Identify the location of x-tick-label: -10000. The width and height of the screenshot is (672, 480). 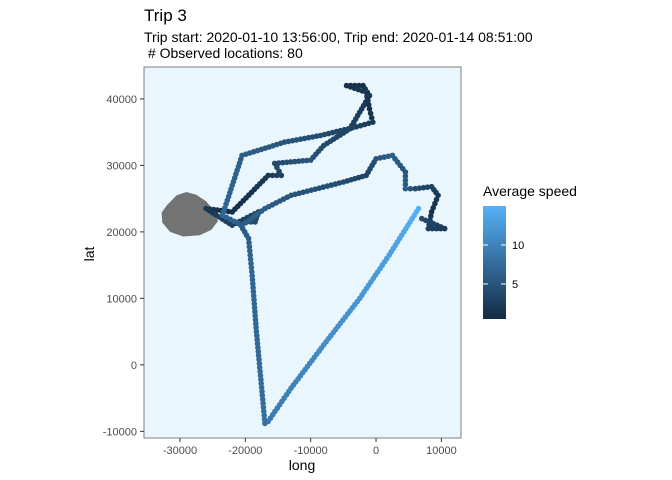
(311, 451).